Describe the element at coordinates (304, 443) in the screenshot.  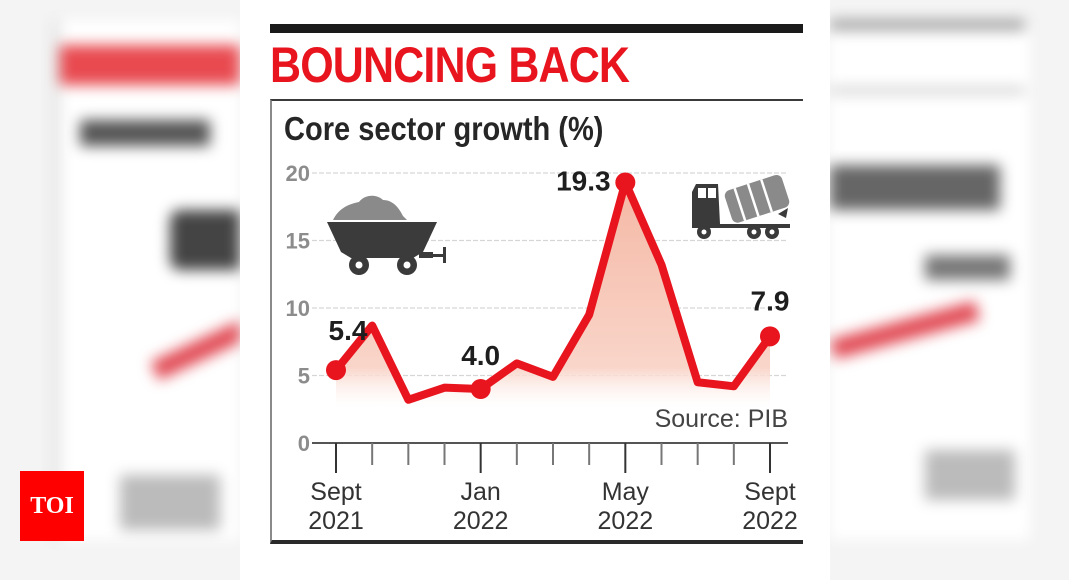
I see `y-tick-label: 0` at that location.